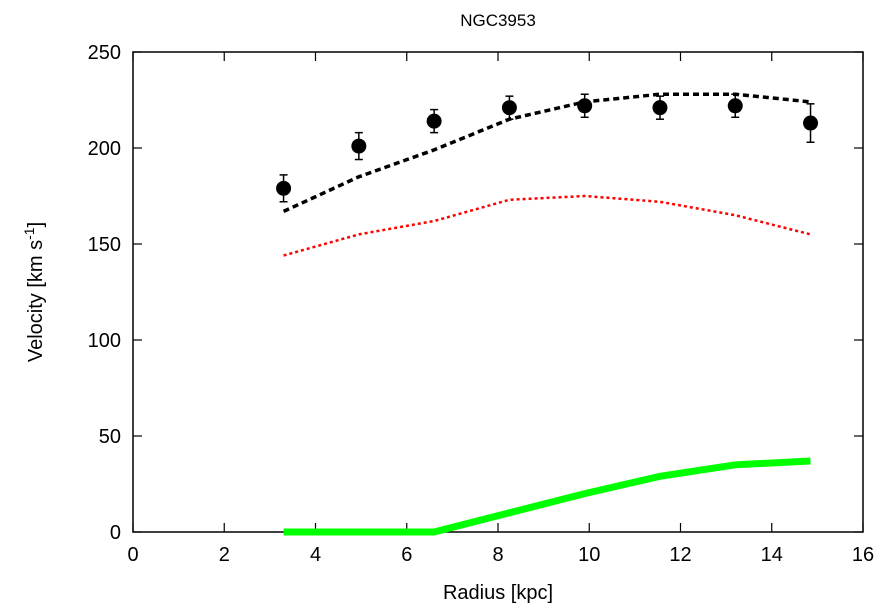  I want to click on x-tick-label: 16, so click(863, 555).